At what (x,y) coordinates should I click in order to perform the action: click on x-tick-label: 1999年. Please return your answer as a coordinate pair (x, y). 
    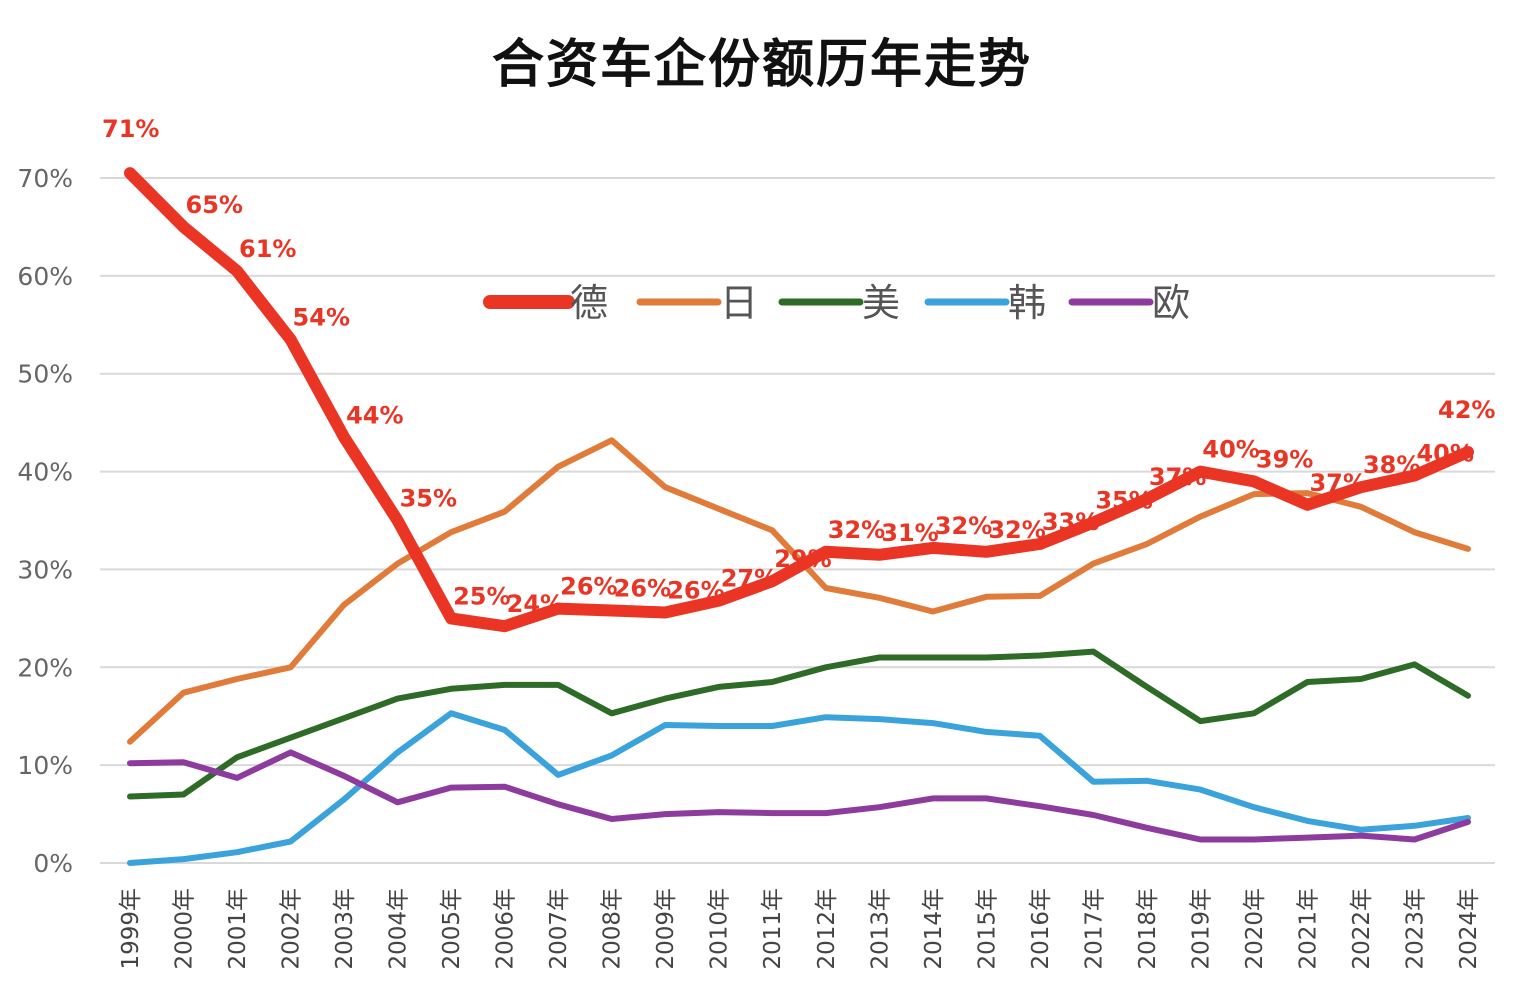
    Looking at the image, I should click on (131, 929).